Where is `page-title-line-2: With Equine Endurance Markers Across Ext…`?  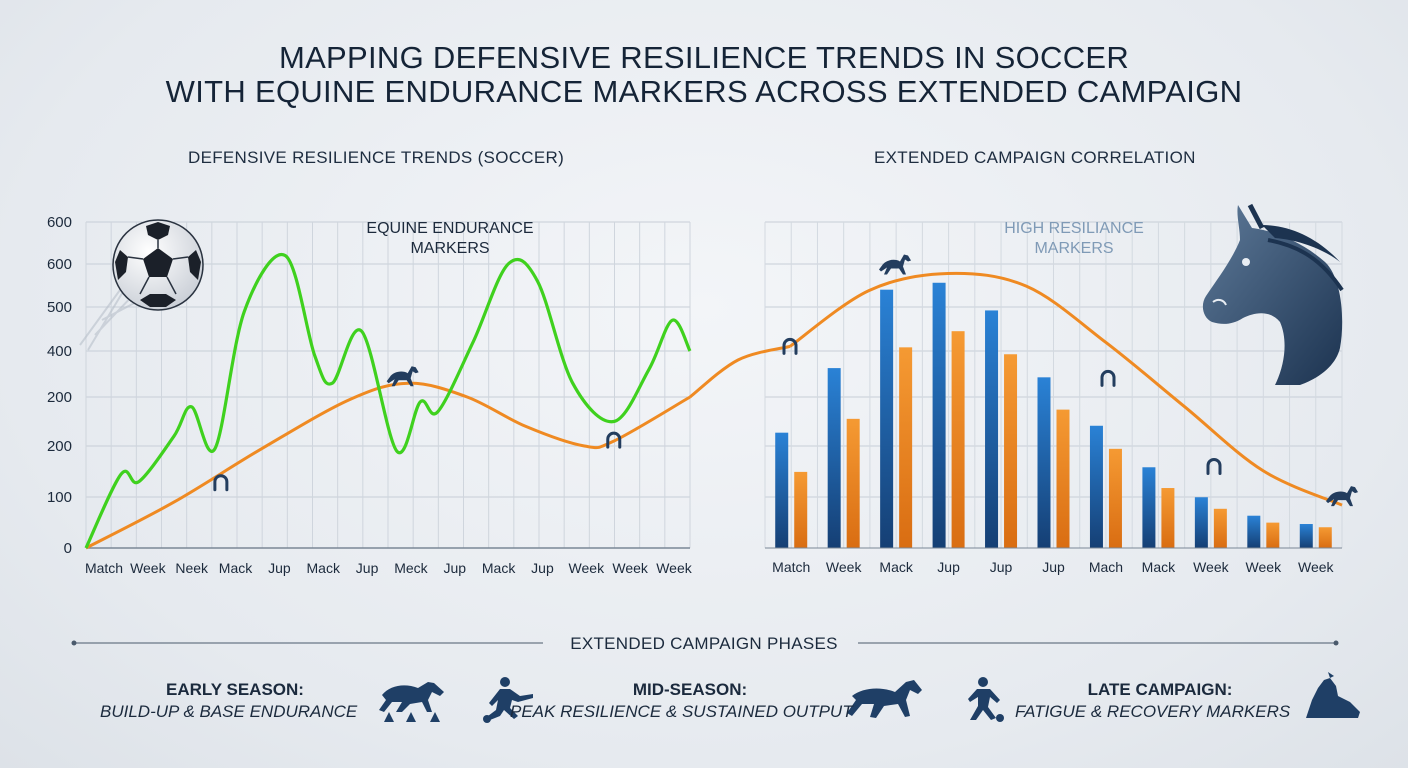
page-title-line-2: With Equine Endurance Markers Across Ext… is located at coordinates (704, 91).